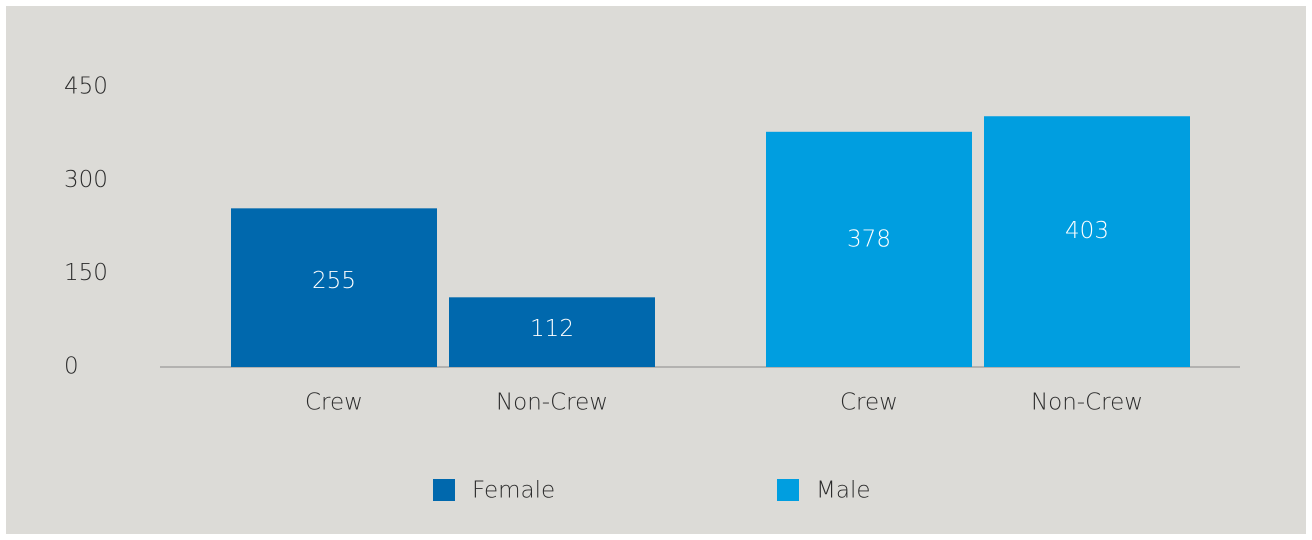 This screenshot has height=540, width=1312. I want to click on data-label: 112, so click(552, 329).